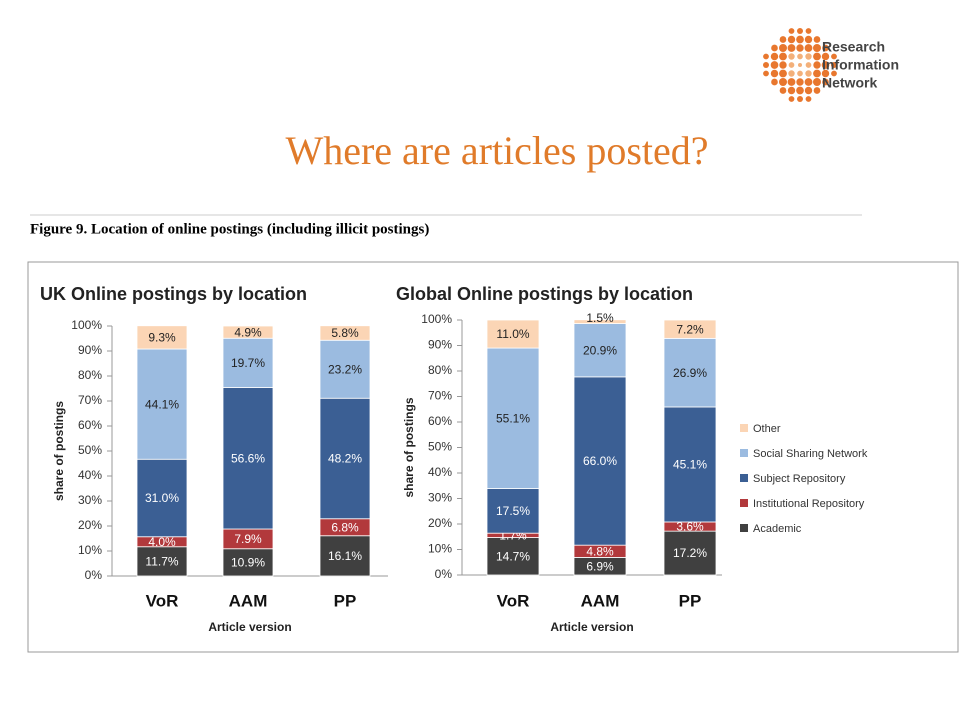 This screenshot has height=720, width=960. Describe the element at coordinates (513, 418) in the screenshot. I see `data-label: 55.1%` at that location.